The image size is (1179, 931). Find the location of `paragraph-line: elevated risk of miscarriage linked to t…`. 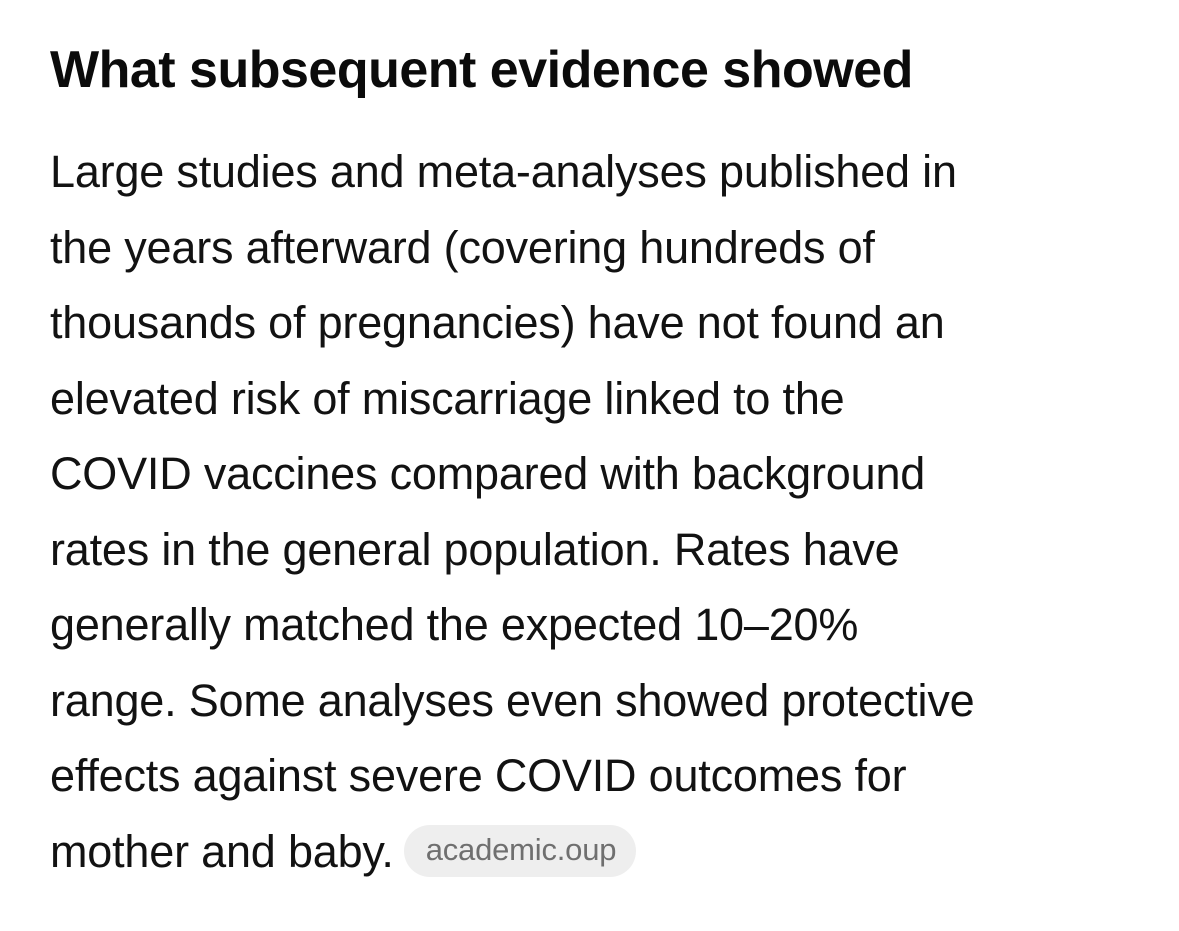

paragraph-line: elevated risk of miscarriage linked to t… is located at coordinates (447, 398).